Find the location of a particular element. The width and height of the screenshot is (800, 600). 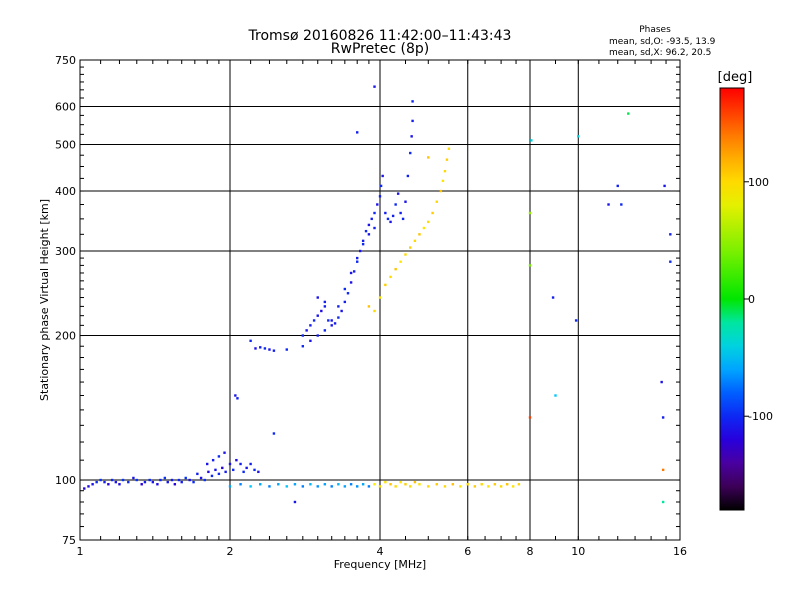

x-tick-label: 10 is located at coordinates (578, 551).